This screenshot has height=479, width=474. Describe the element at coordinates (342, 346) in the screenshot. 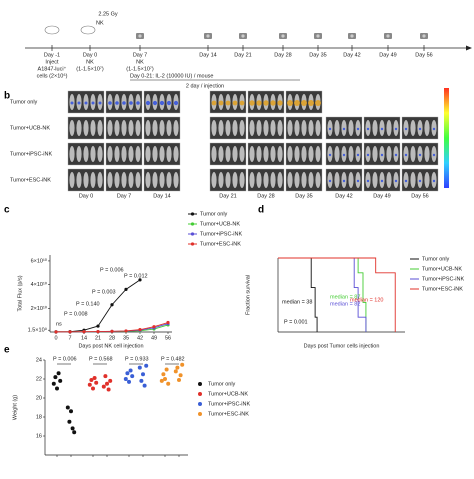

I see `x-axis-label: Days post Tumor cells injection` at that location.